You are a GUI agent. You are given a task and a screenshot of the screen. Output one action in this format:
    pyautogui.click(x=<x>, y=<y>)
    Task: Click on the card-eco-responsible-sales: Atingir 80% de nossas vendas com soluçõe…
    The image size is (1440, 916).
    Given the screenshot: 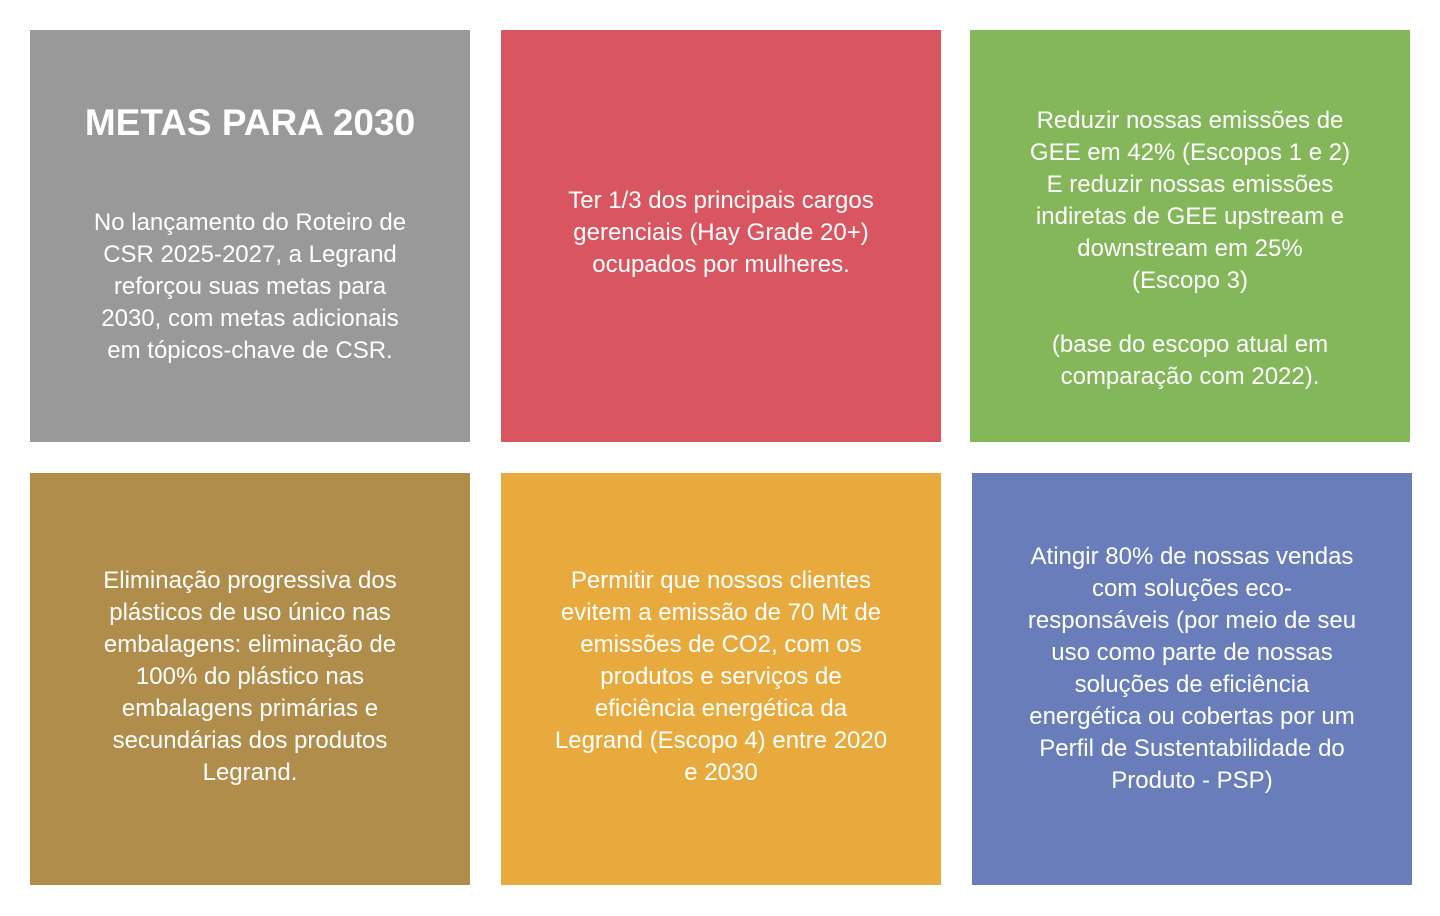 What is the action you would take?
    pyautogui.click(x=1192, y=679)
    